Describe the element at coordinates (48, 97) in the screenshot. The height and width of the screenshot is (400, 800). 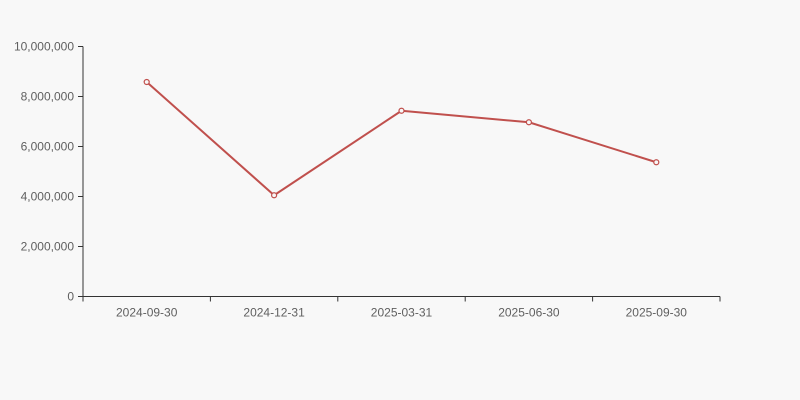
I see `y-tick-label: 8,000,000` at that location.